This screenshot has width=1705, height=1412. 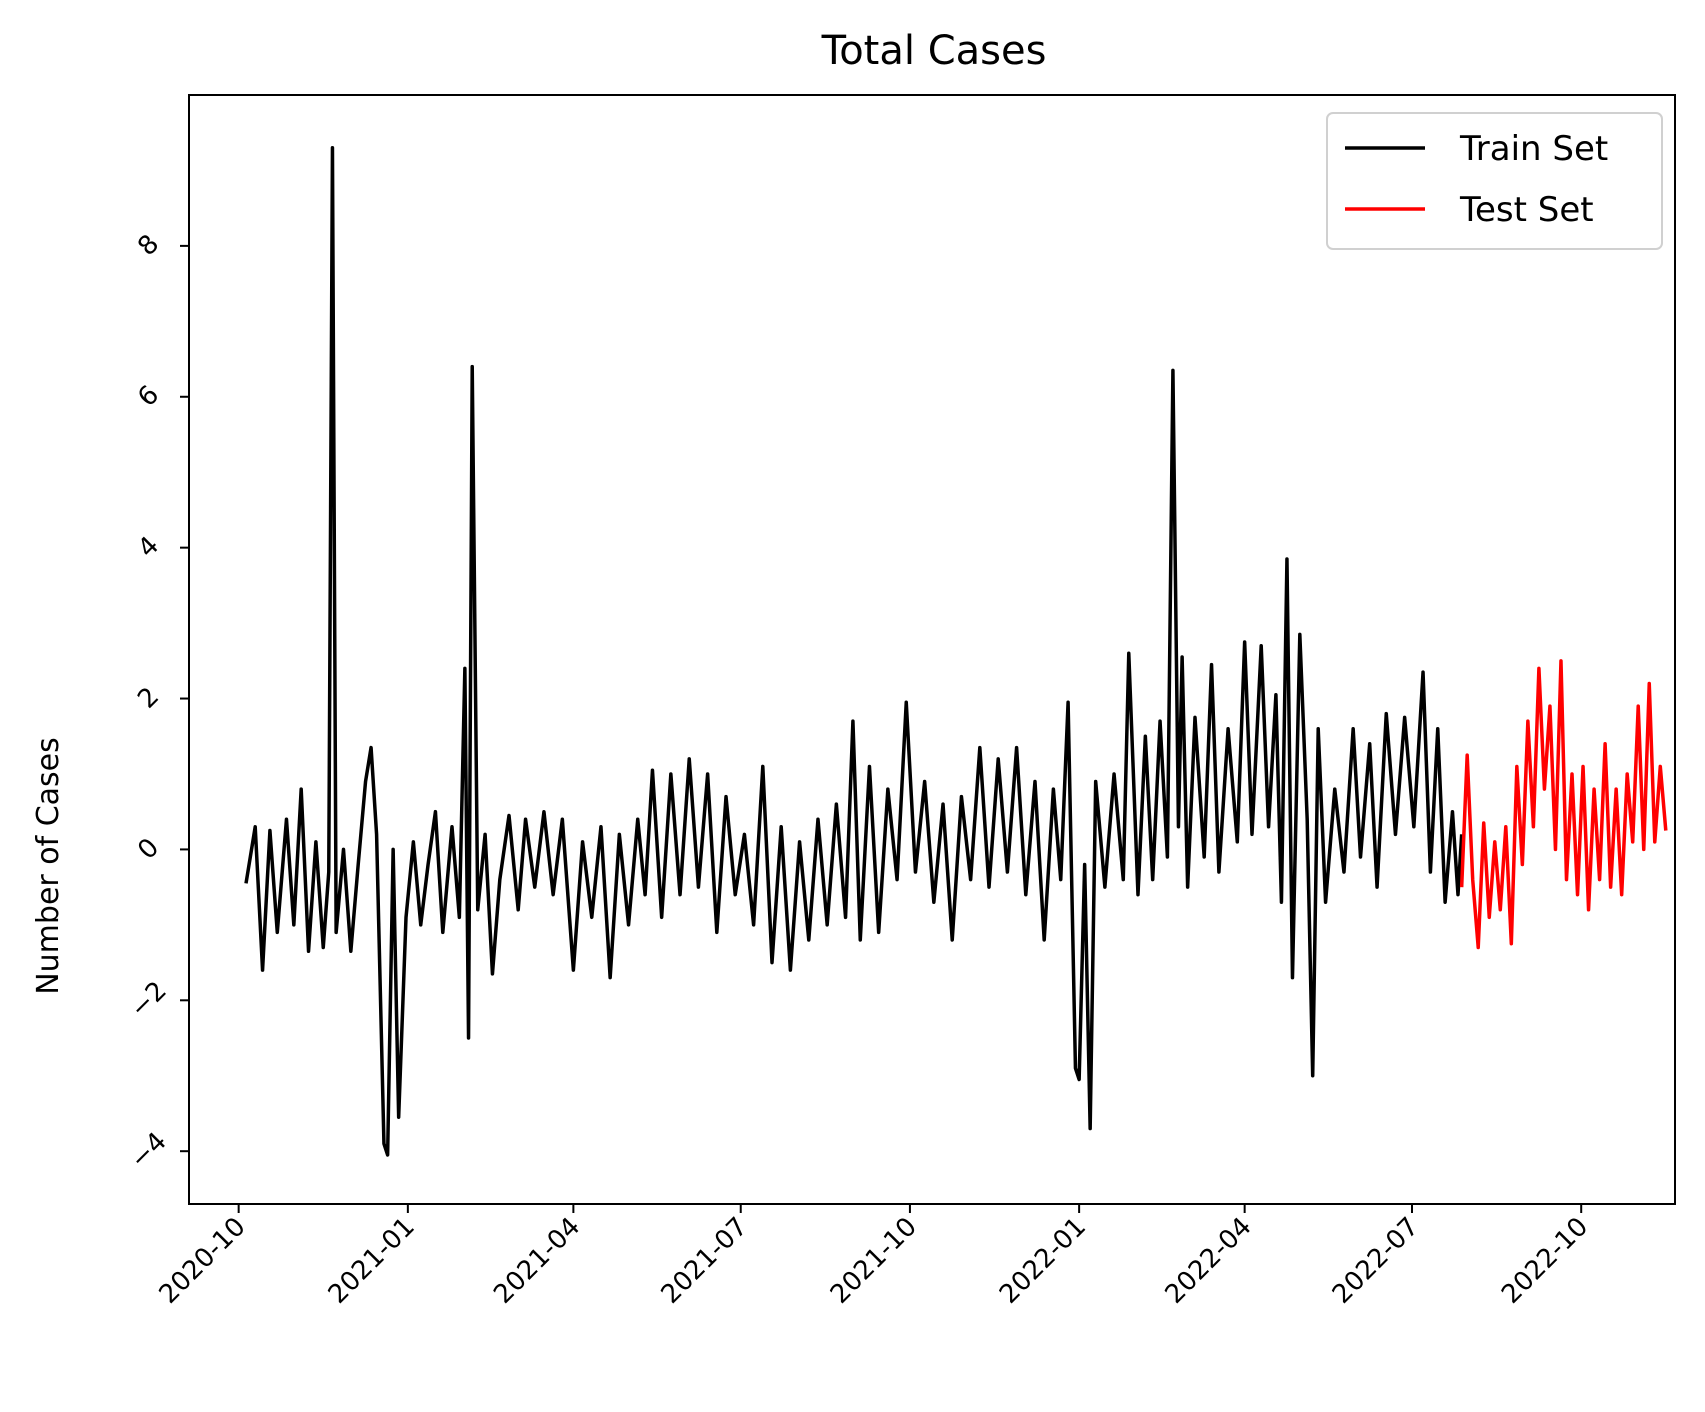 What do you see at coordinates (48, 866) in the screenshot?
I see `y-axis-label: Number of Cases` at bounding box center [48, 866].